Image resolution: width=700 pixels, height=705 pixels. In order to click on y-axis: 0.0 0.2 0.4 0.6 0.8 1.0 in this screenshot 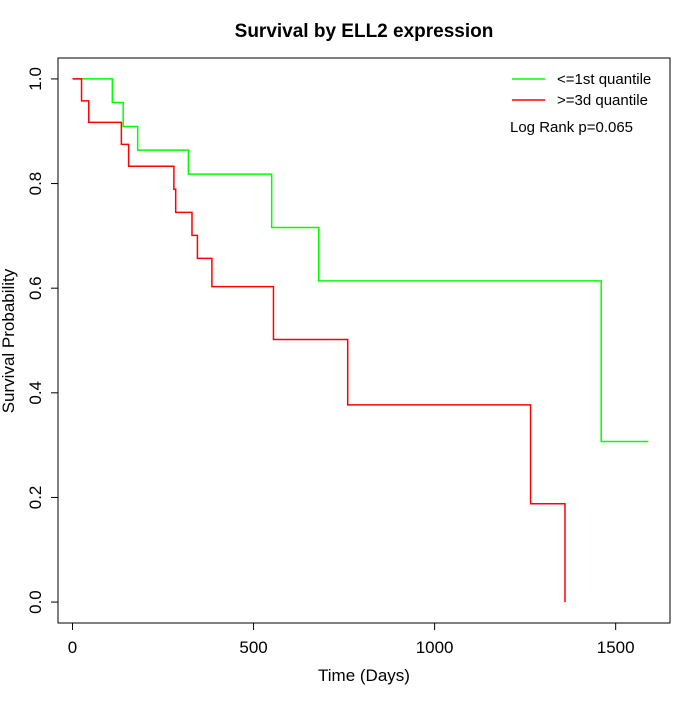, I will do `click(42, 340)`.